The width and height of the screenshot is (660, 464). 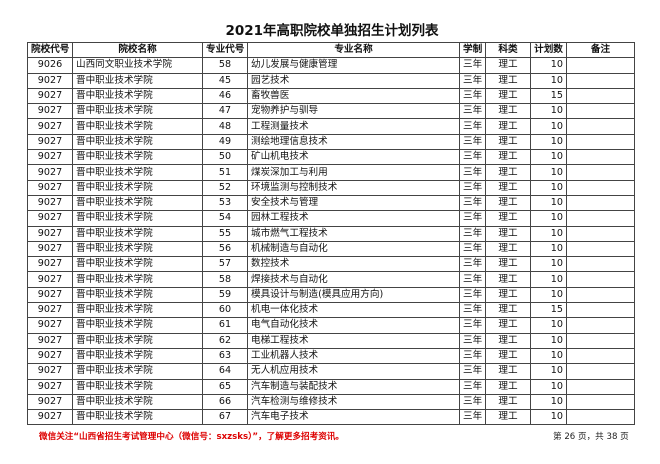 What do you see at coordinates (225, 264) in the screenshot?
I see `cell-major-code: 57` at bounding box center [225, 264].